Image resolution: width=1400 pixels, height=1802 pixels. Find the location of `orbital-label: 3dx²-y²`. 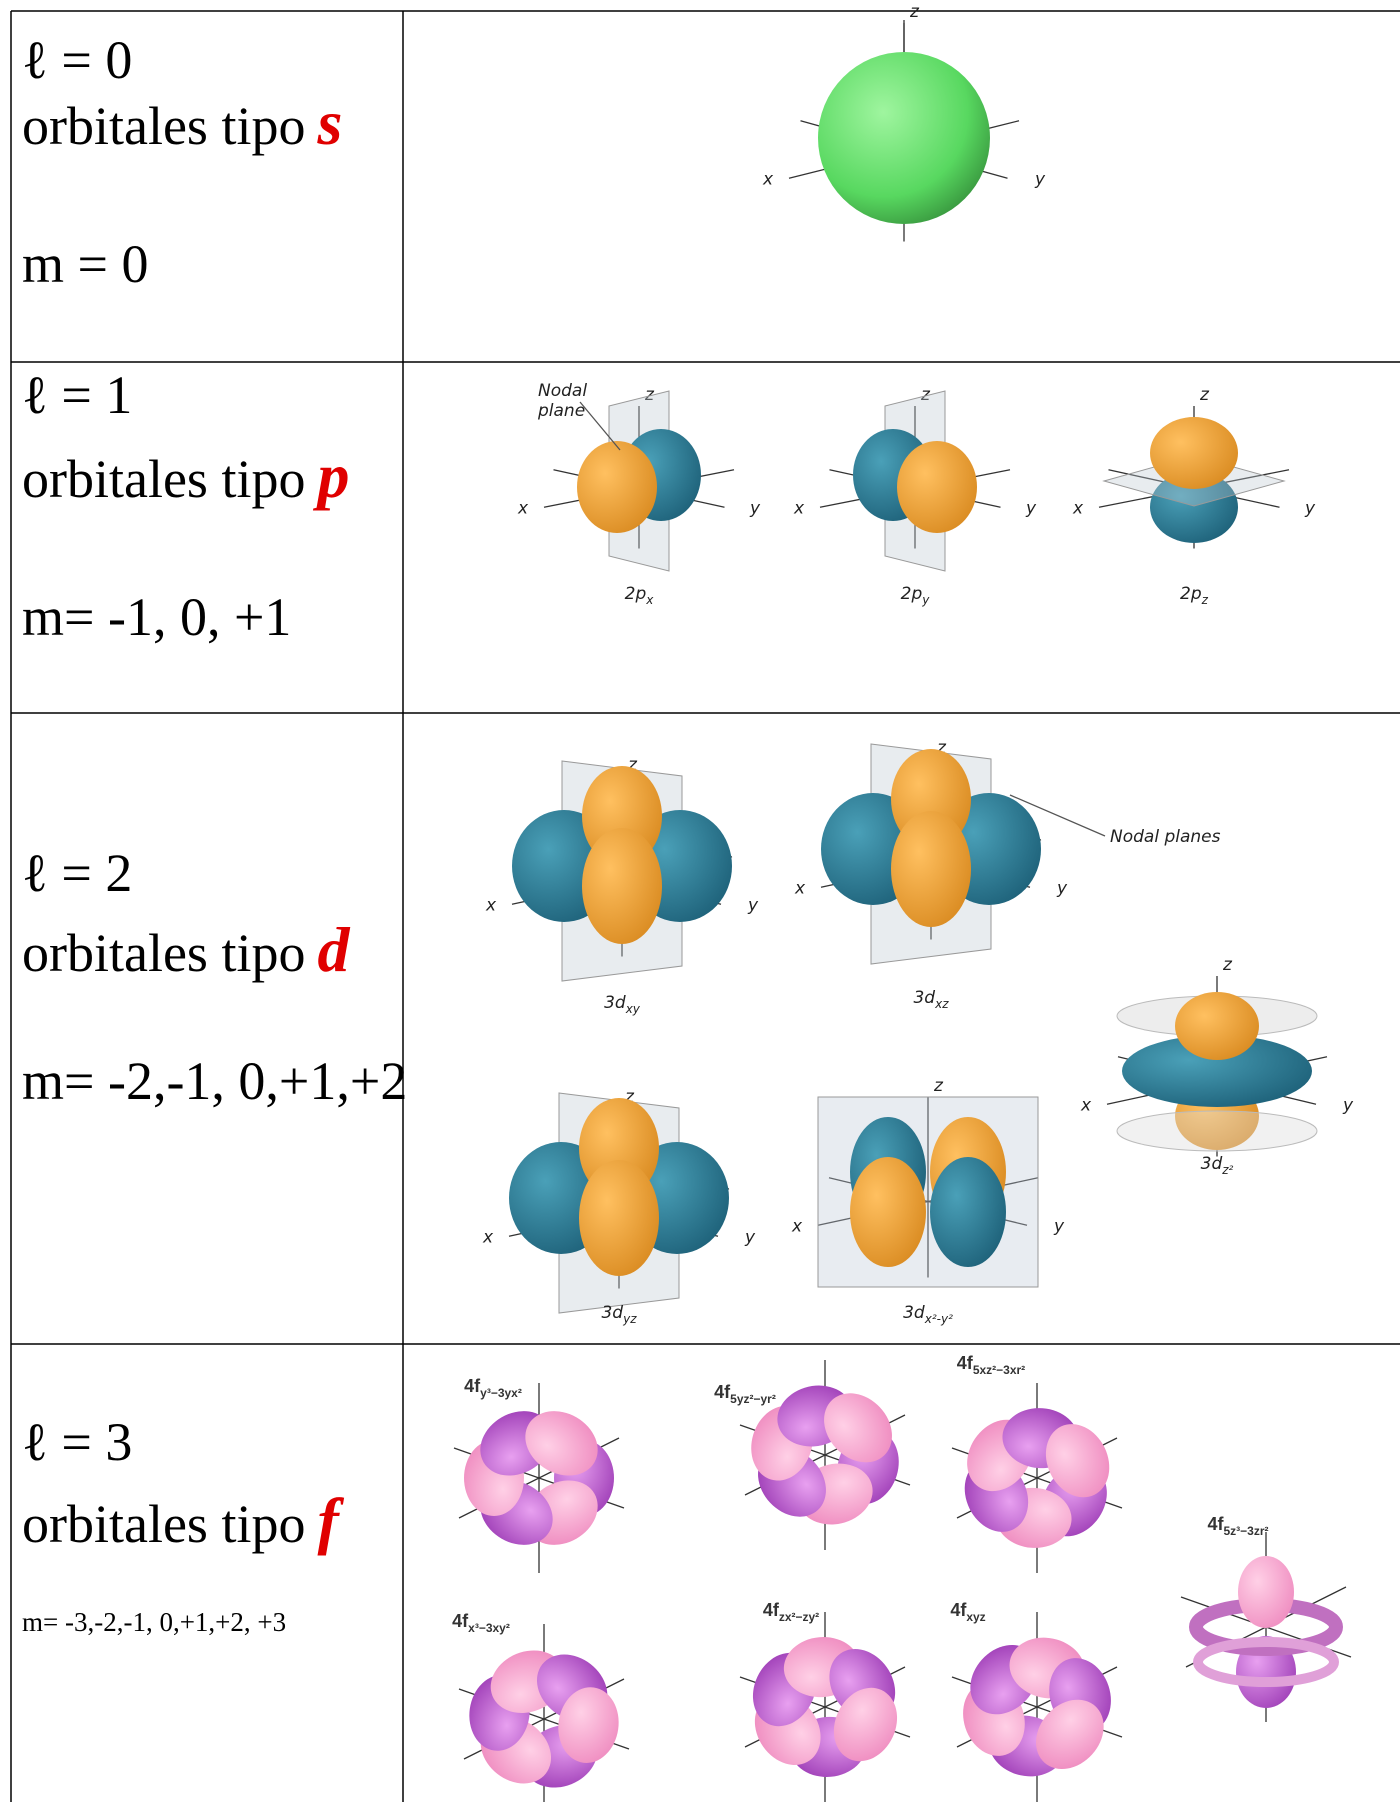

orbital-label: 3dx²-y² is located at coordinates (928, 1314).